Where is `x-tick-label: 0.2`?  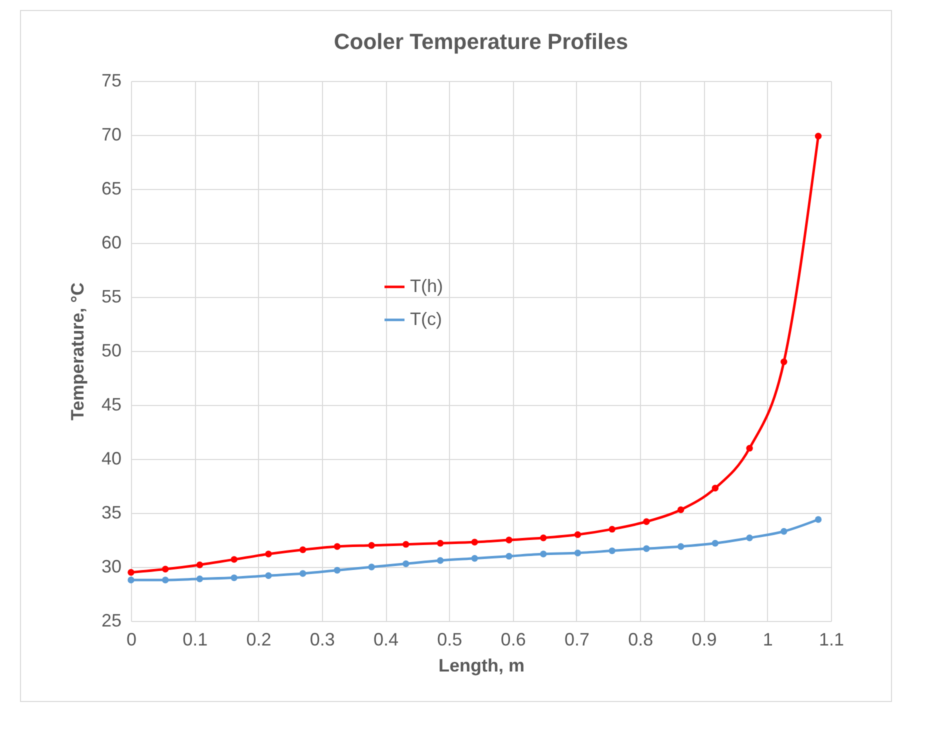
x-tick-label: 0.2 is located at coordinates (259, 640).